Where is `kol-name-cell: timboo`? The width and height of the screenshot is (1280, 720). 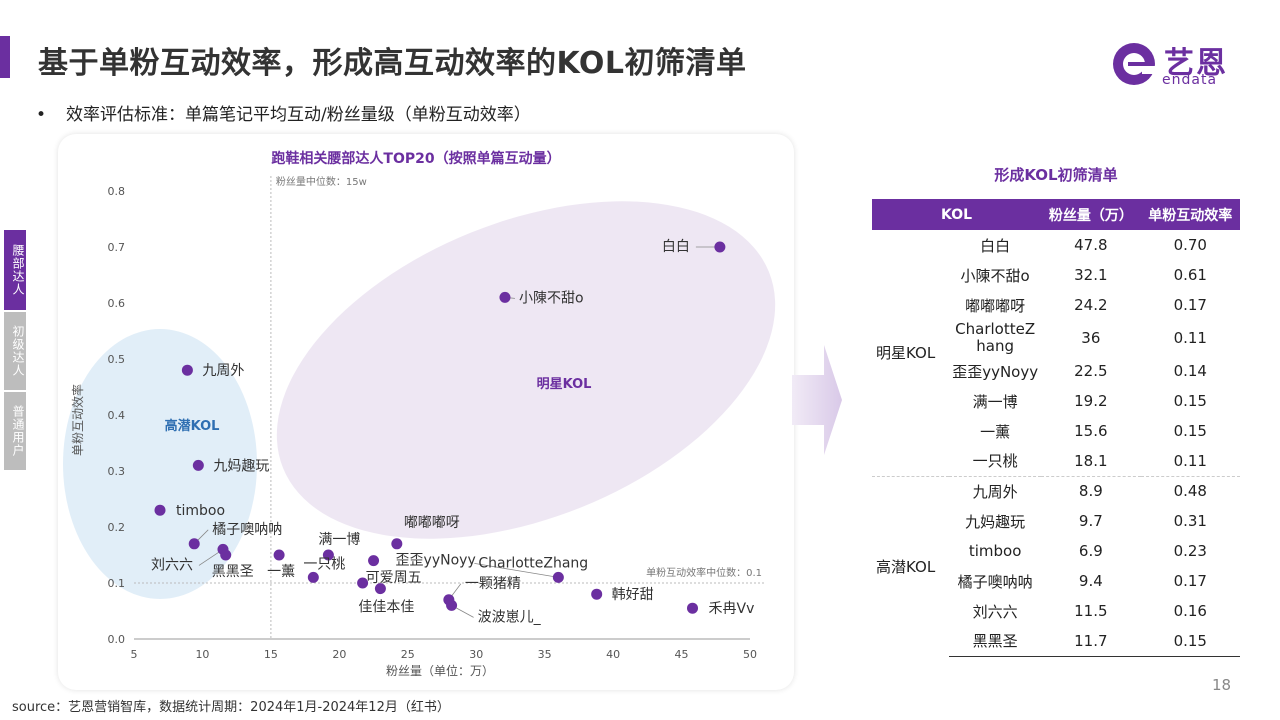 kol-name-cell: timboo is located at coordinates (995, 551).